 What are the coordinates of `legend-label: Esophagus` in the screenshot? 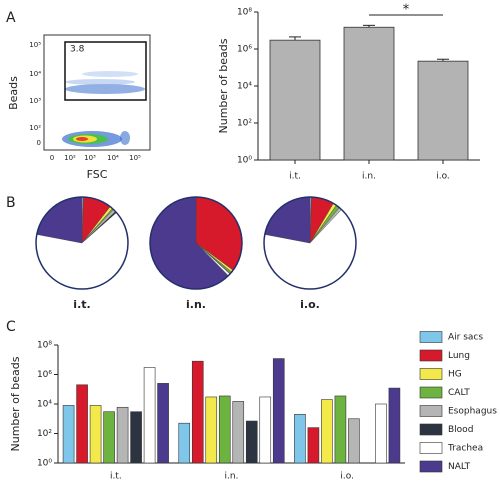 It's located at (472, 412).